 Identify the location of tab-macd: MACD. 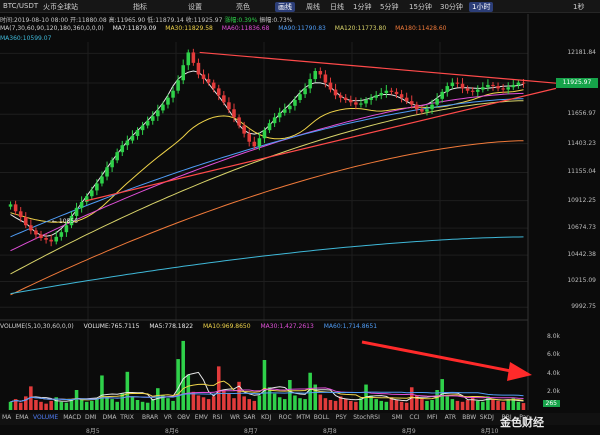
(72, 417).